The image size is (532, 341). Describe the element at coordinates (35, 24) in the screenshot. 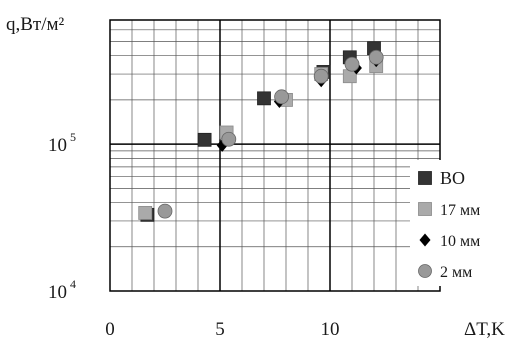

I see `y-axis-label: q,Вт/м²` at that location.